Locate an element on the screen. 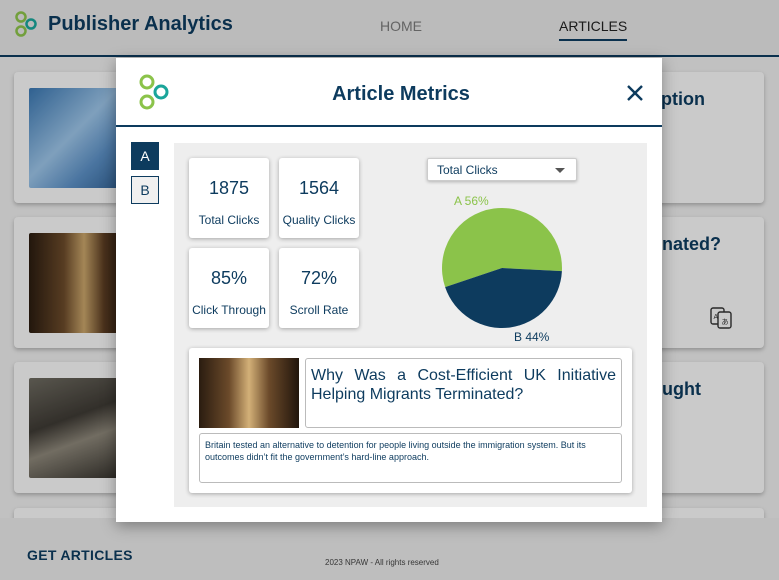 Image resolution: width=779 pixels, height=580 pixels. metric-card-scroll-rate: 72% Scroll Rate is located at coordinates (319, 288).